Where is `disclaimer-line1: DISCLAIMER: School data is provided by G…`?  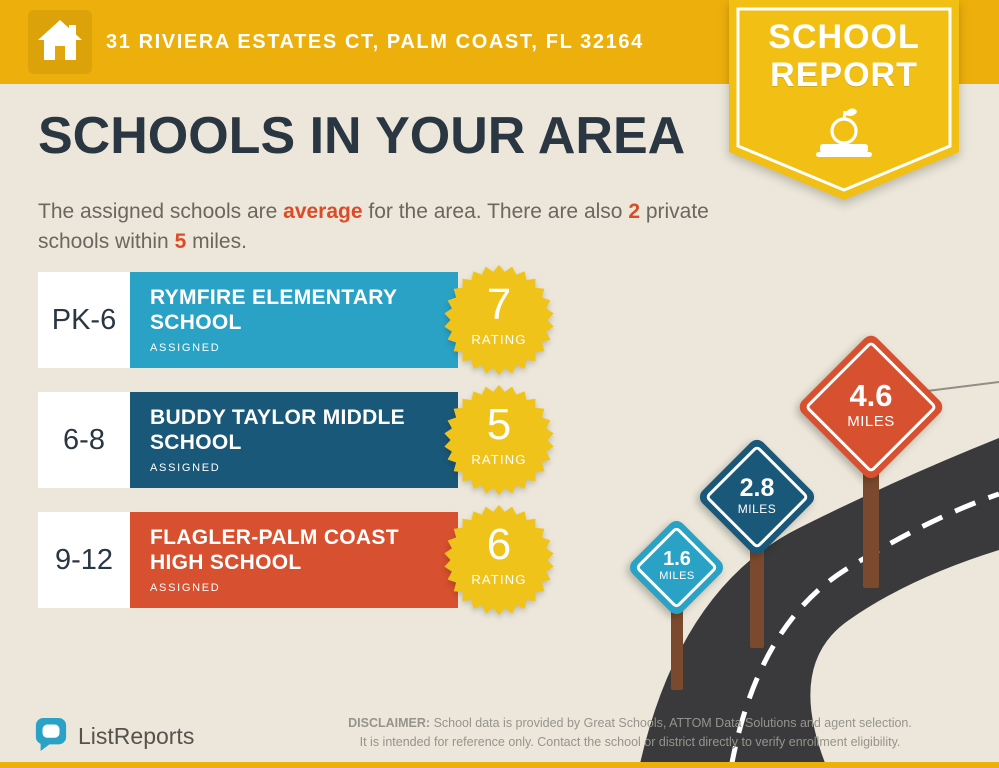
disclaimer-line1: DISCLAIMER: School data is provided by G… is located at coordinates (630, 723).